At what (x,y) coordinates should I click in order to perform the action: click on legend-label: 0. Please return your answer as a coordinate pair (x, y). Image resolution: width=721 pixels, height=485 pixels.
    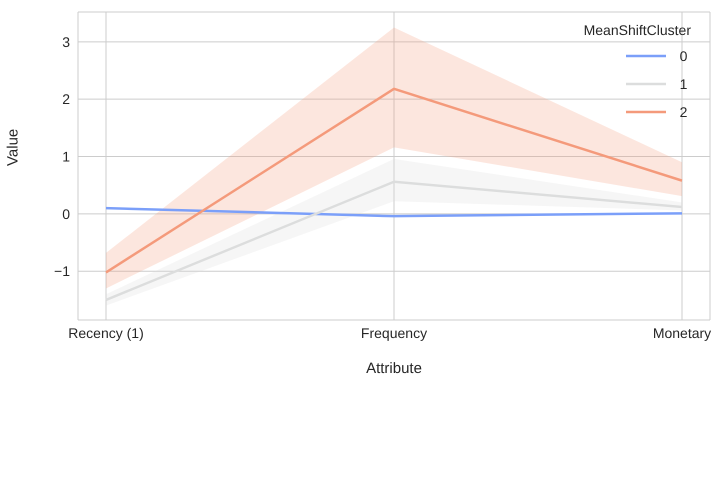
    Looking at the image, I should click on (684, 56).